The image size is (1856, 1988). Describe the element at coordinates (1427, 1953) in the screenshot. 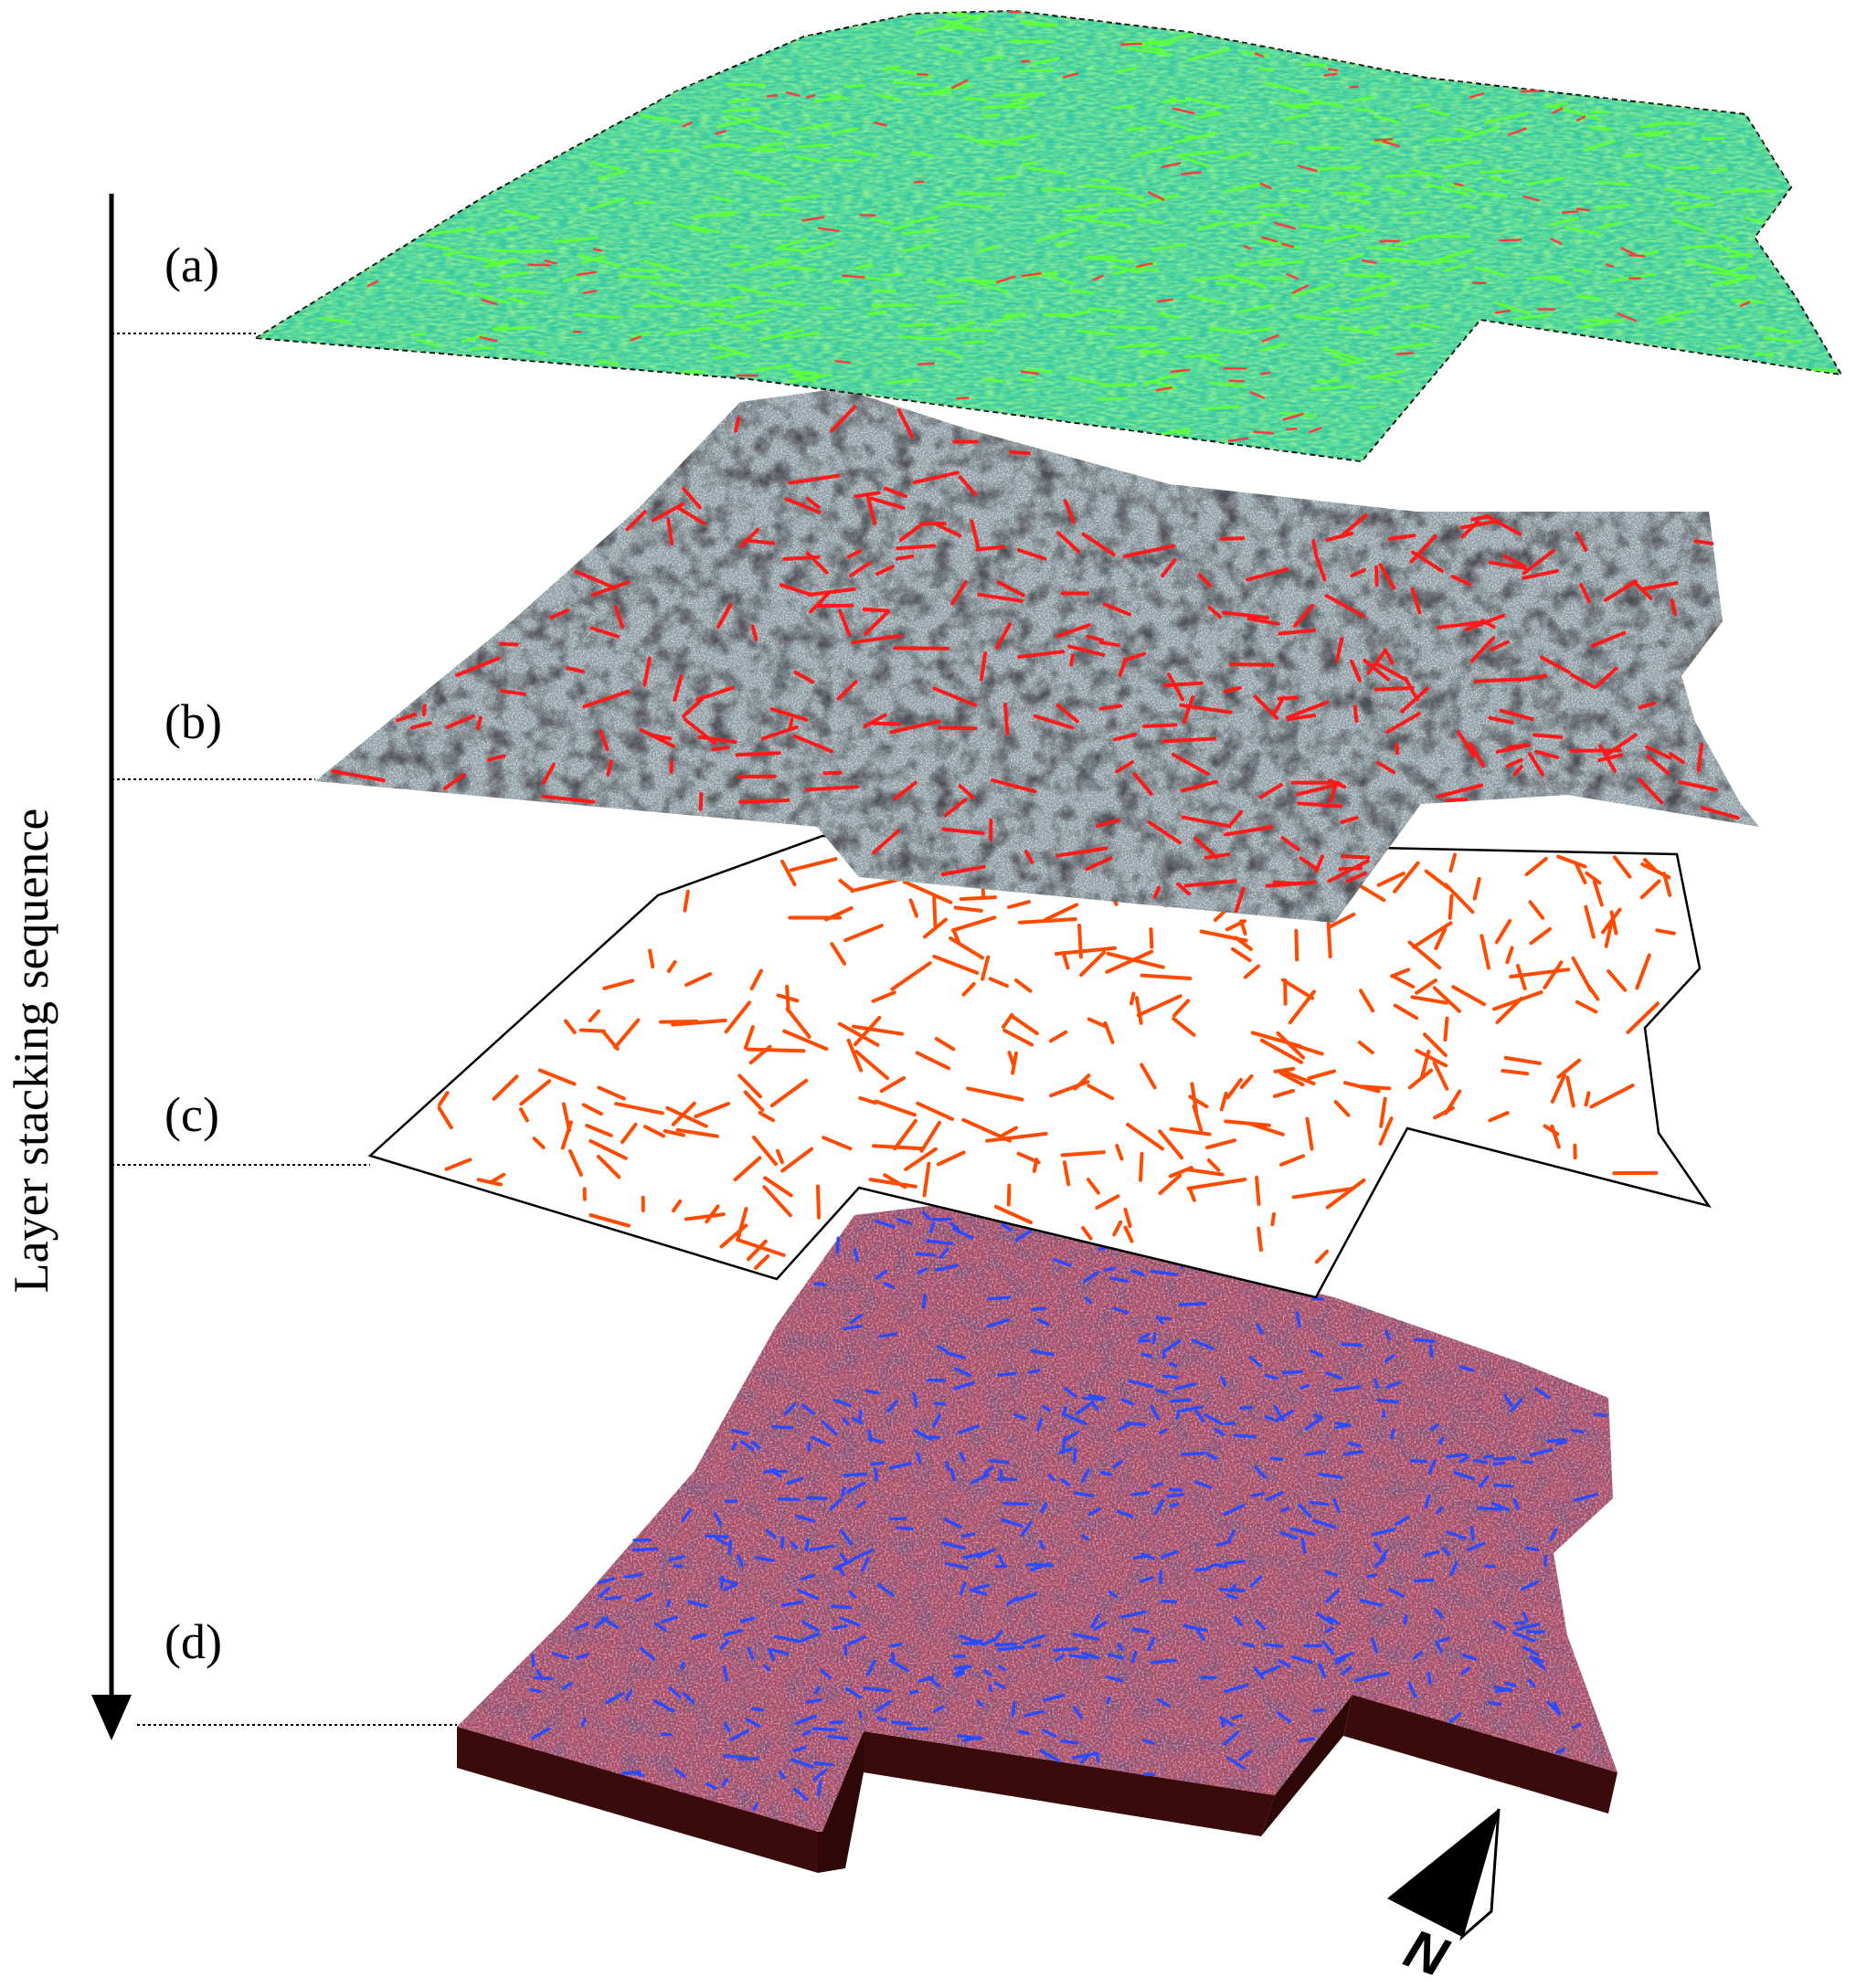

I see `north-label: N` at that location.